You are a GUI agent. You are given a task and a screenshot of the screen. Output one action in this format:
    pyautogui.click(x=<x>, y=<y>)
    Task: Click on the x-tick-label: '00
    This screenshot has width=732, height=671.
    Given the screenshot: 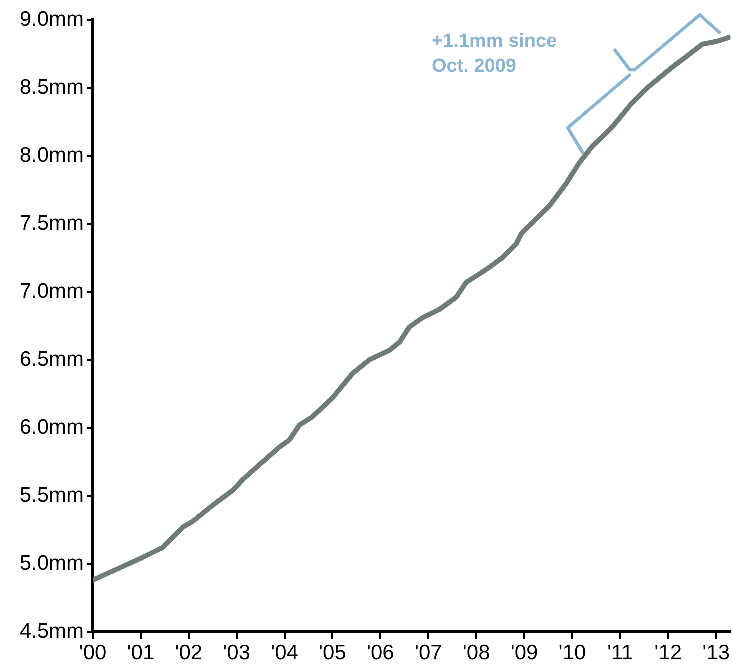 What is the action you would take?
    pyautogui.click(x=93, y=652)
    